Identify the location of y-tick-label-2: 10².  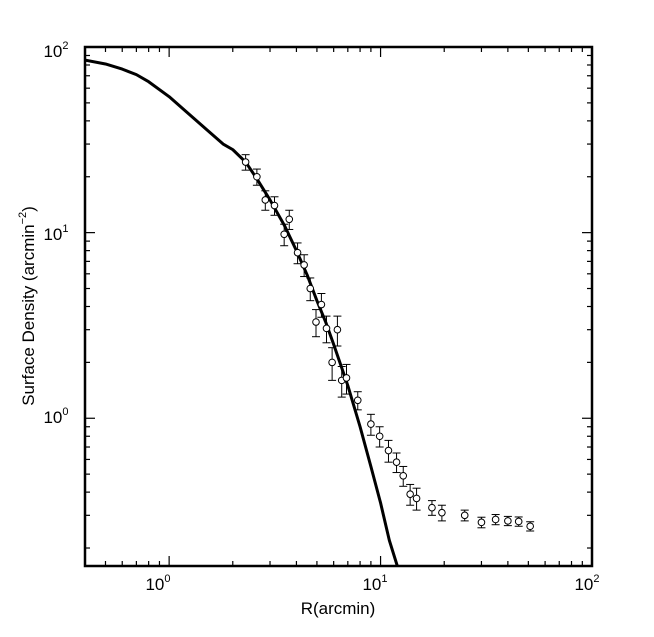
(55, 50).